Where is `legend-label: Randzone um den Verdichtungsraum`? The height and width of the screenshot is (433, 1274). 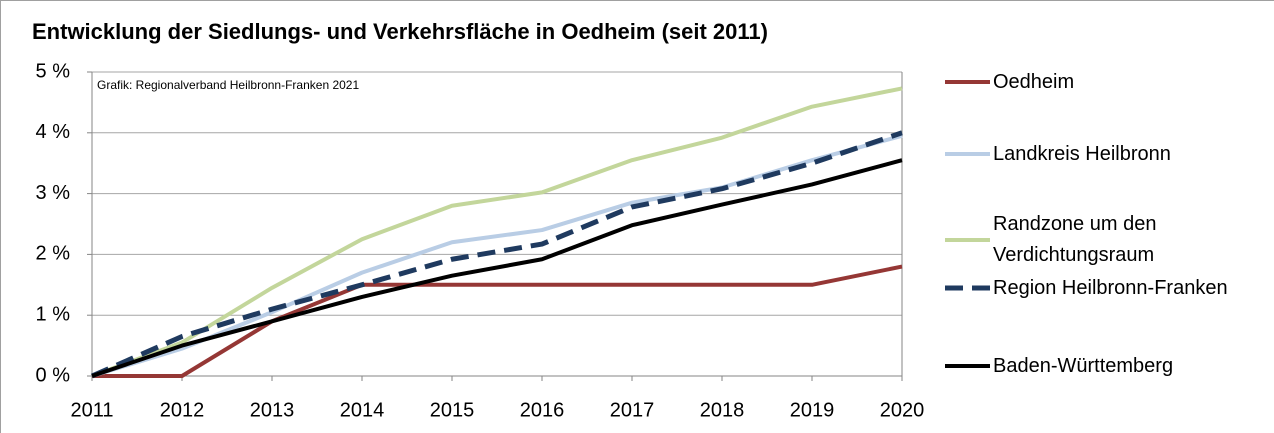 legend-label: Randzone um den Verdichtungsraum is located at coordinates (1075, 239).